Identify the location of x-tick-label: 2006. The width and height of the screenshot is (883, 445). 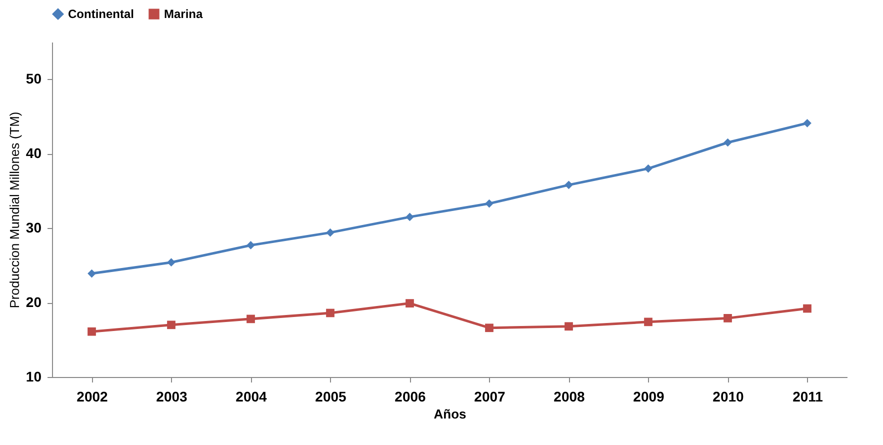
(410, 396).